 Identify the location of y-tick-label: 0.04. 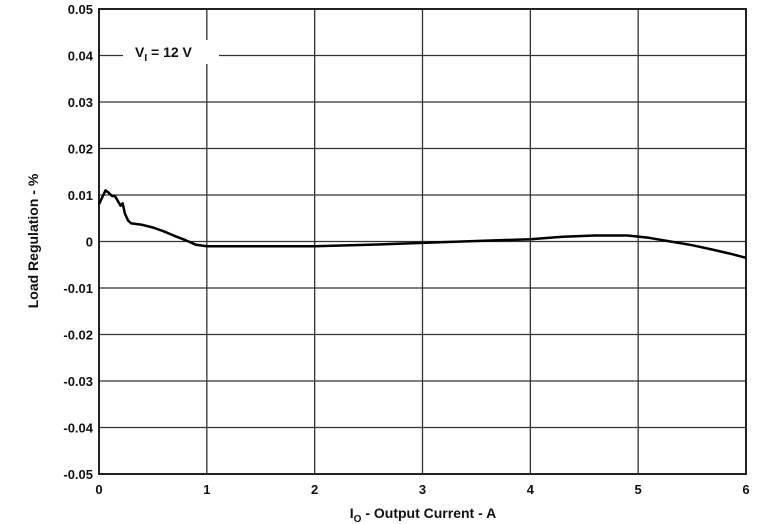
(81, 56).